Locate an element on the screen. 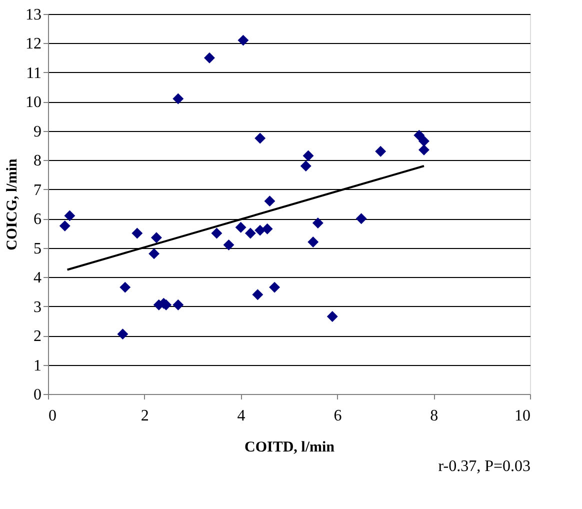  y-tick-label: 6 is located at coordinates (38, 219).